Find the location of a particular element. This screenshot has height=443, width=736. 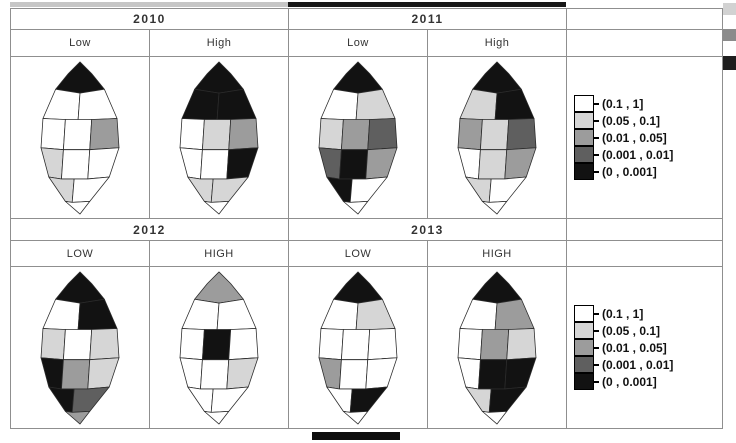

legend-entry: (0.05 , 0.1] is located at coordinates (617, 120).